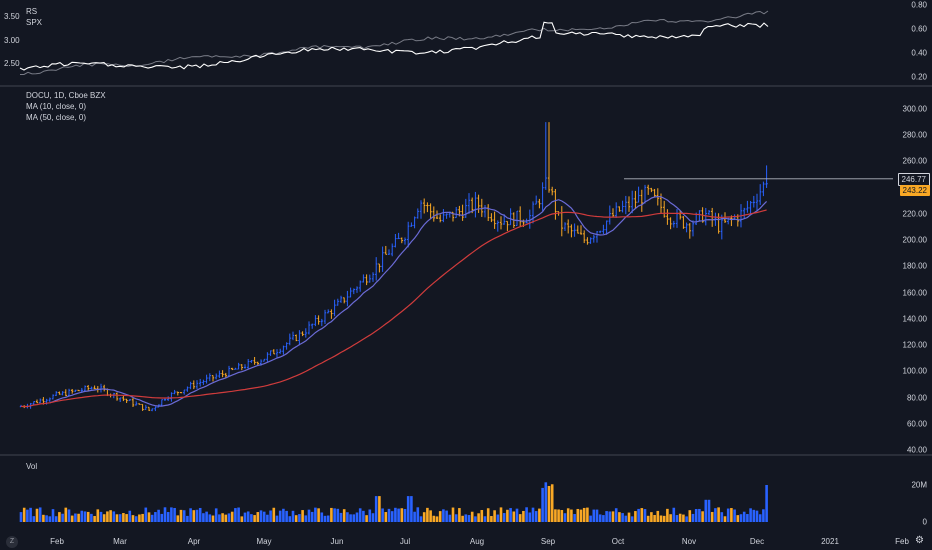  Describe the element at coordinates (394, 46) in the screenshot. I see `rs-line` at that location.